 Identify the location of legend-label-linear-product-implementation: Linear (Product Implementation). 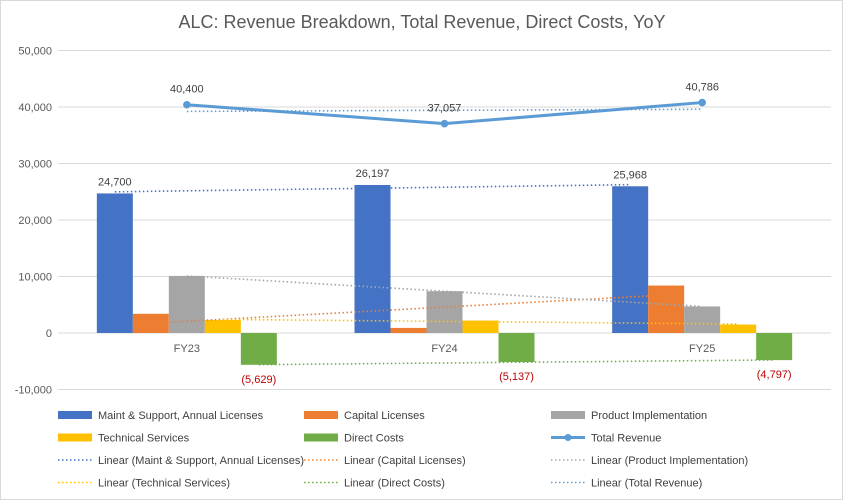
(669, 461).